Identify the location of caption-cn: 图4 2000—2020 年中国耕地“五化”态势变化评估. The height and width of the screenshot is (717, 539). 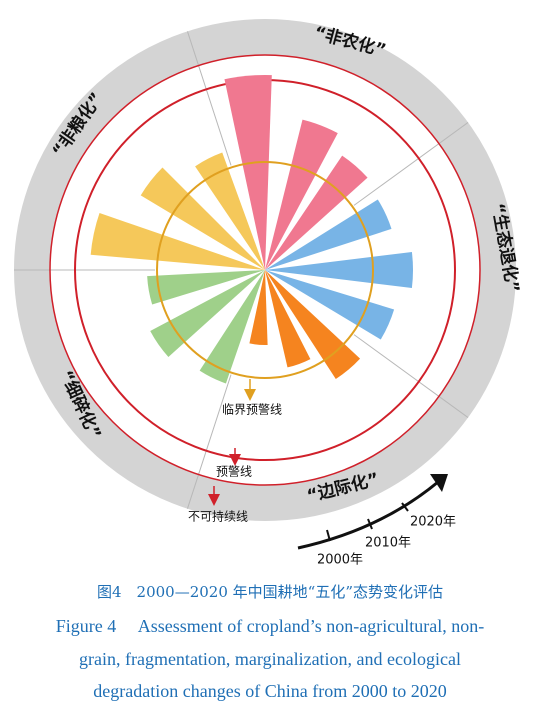
(270, 592).